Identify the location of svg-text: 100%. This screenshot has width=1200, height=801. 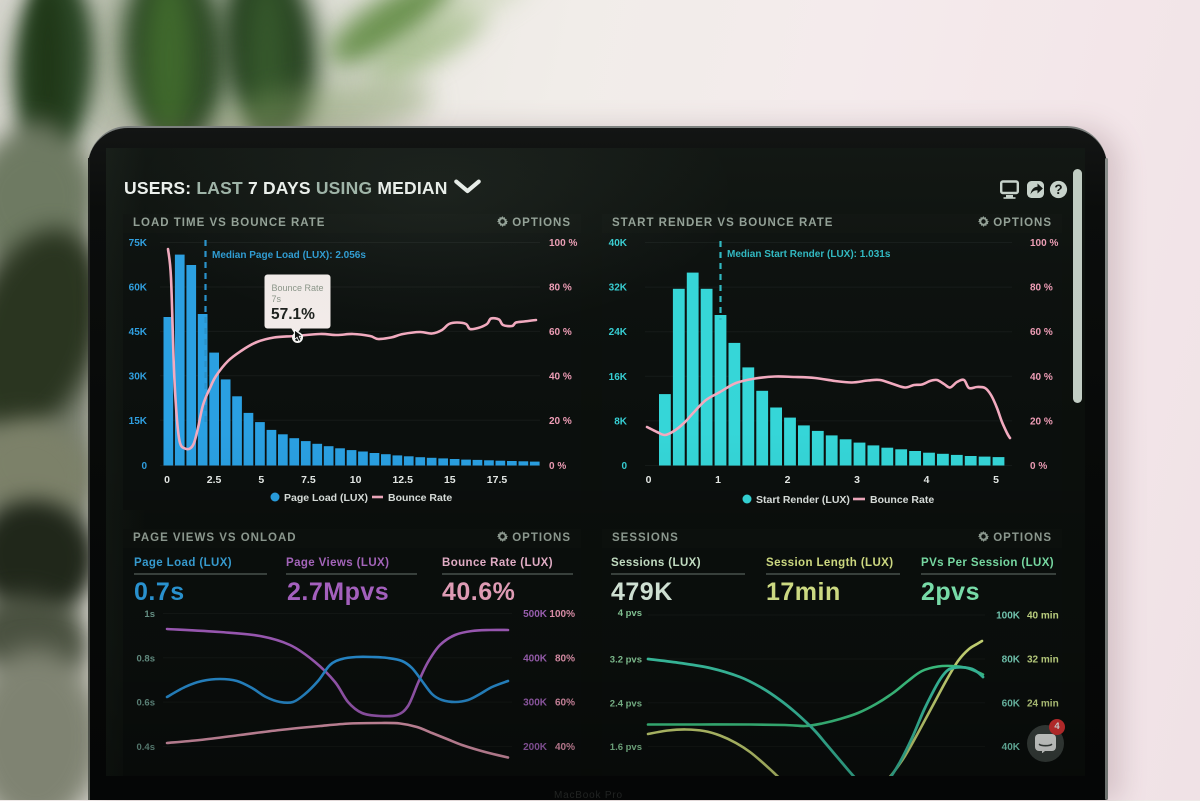
(562, 614).